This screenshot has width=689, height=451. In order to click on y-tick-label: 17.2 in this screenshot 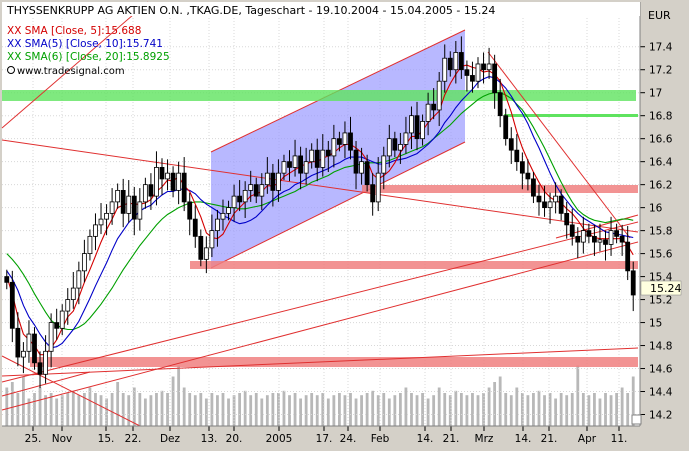, I will do `click(660, 71)`.